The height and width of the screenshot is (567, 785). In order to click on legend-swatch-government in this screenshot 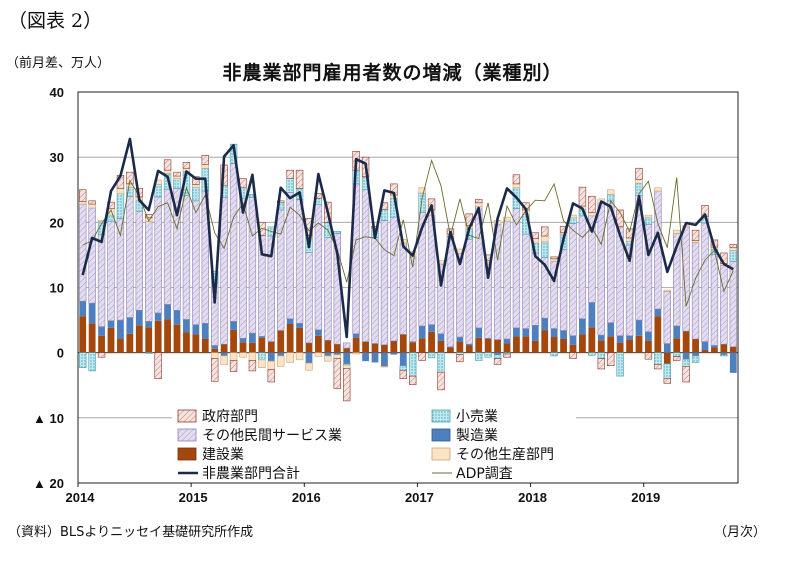, I will do `click(187, 416)`.